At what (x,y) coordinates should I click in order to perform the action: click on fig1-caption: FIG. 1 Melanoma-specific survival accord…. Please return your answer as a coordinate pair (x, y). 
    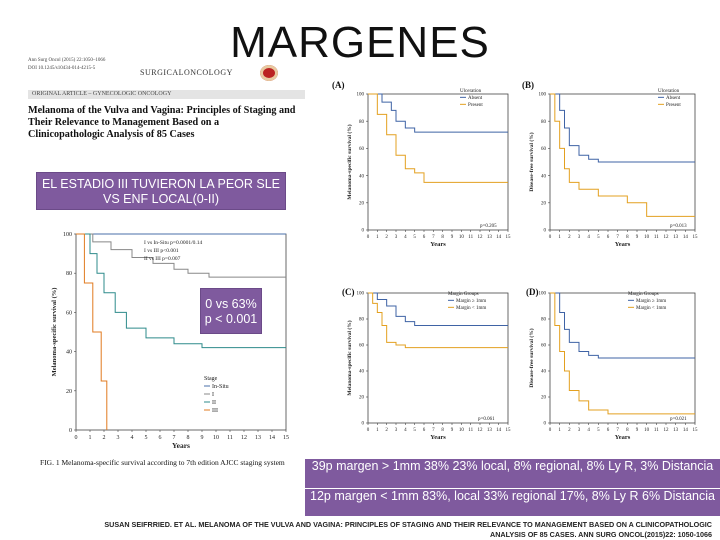
    Looking at the image, I should click on (162, 462).